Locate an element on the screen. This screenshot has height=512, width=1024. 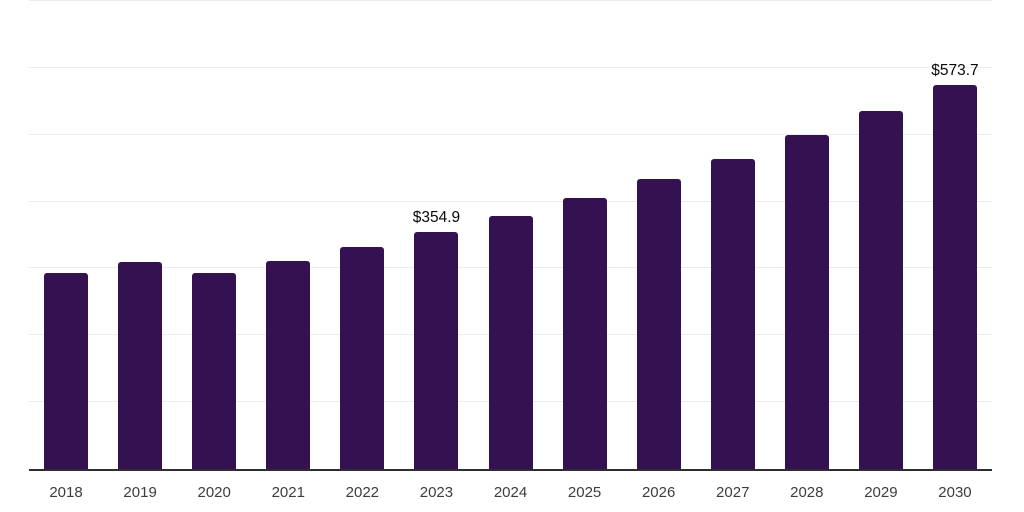
x-tick-label-2023: 2023 is located at coordinates (436, 492).